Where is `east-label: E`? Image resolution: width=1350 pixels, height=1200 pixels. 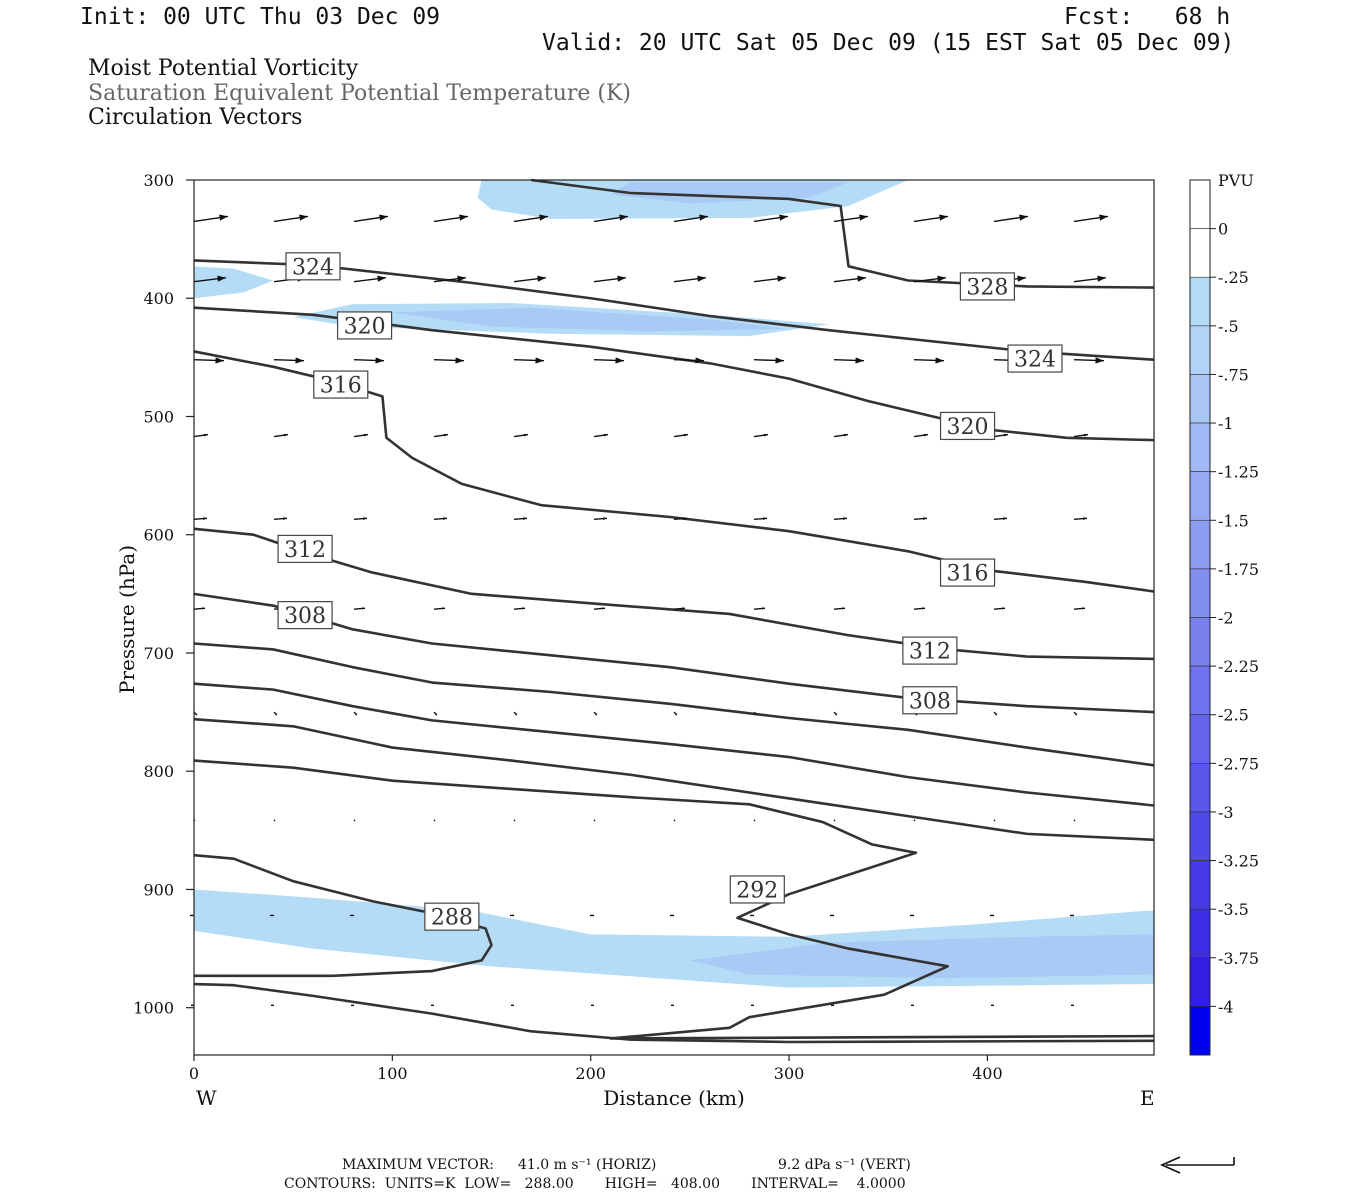 east-label: E is located at coordinates (1147, 1098).